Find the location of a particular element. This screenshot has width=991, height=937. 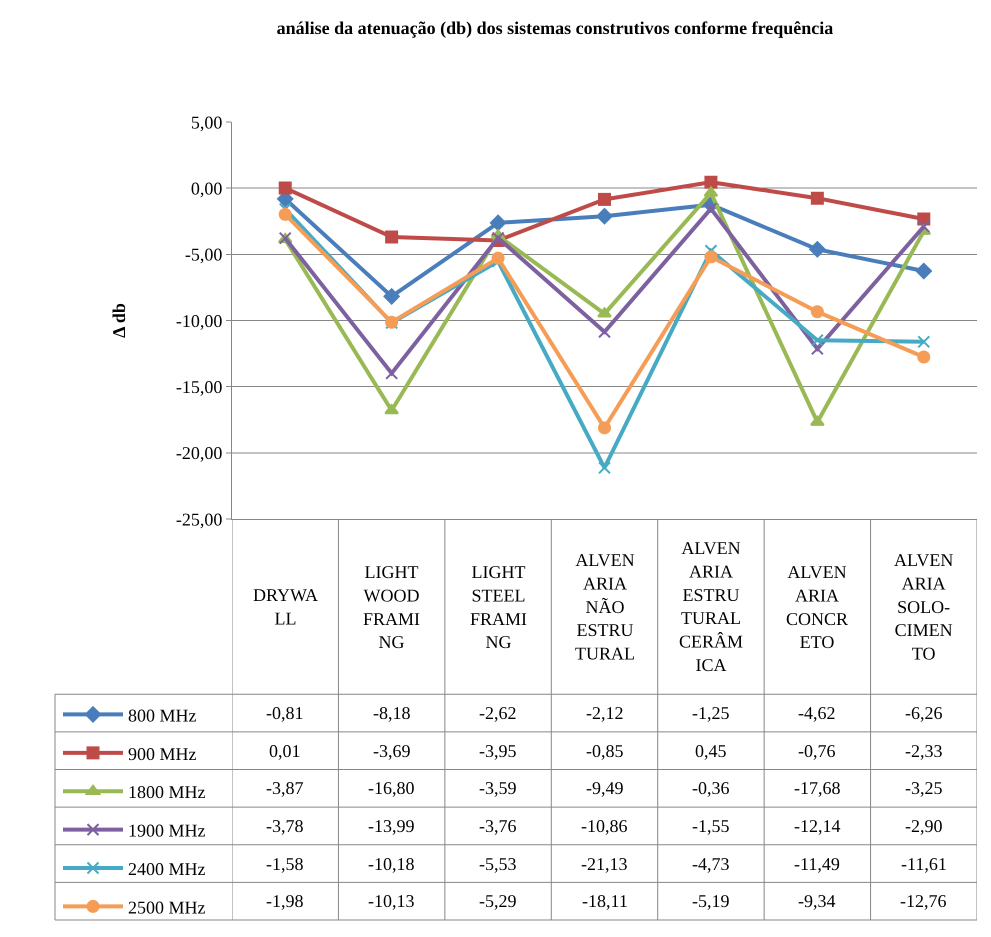

data-label: -3,59 is located at coordinates (497, 788).